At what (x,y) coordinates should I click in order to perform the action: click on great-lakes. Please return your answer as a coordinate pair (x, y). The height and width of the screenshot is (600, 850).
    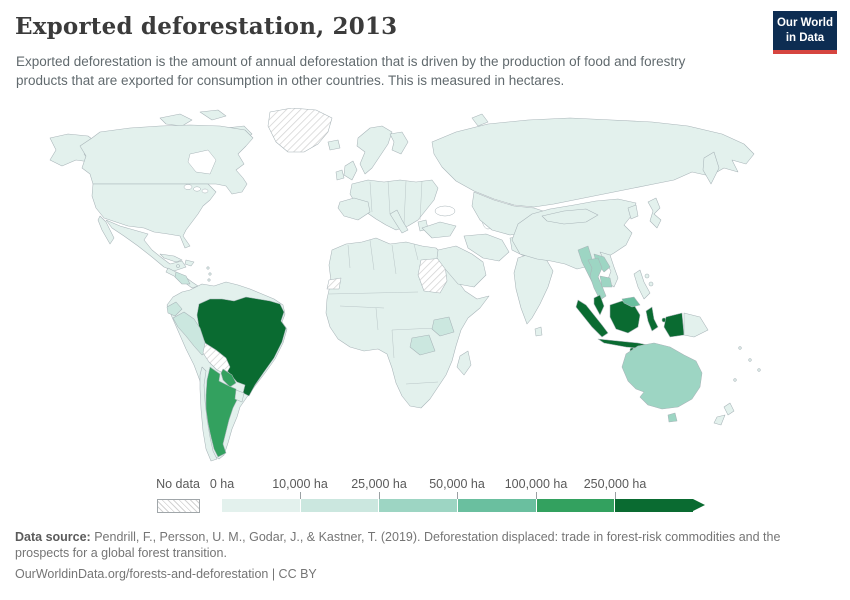
    Looking at the image, I should click on (196, 189).